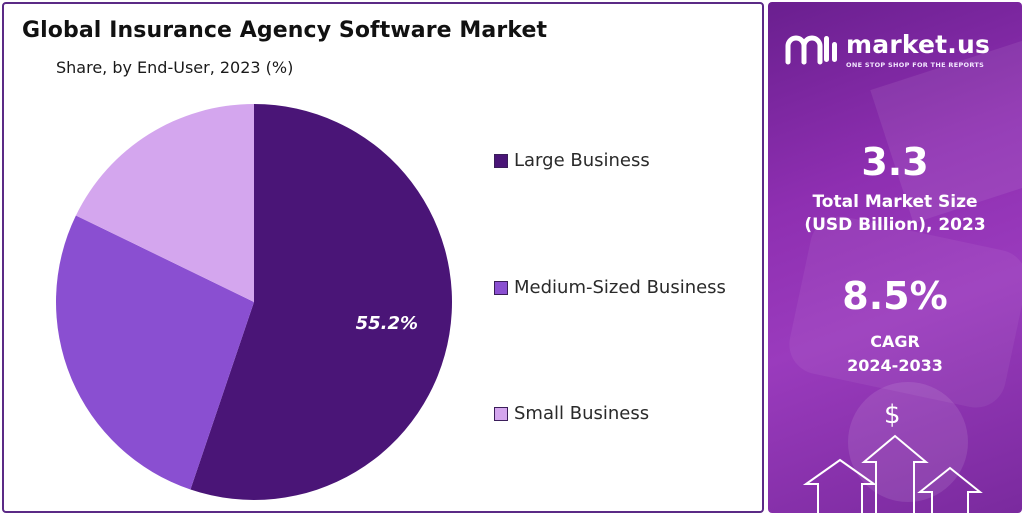  I want to click on market-us-logo-icon, so click(811, 50).